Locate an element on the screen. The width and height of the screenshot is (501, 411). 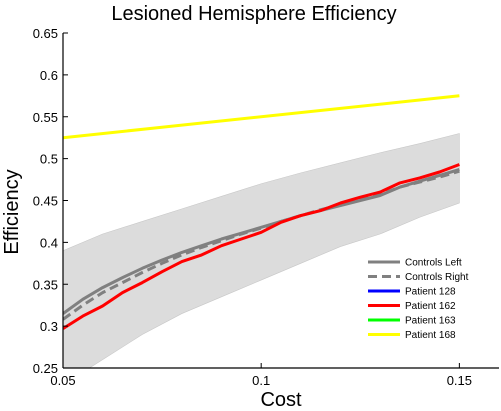
legend-label-2: Patient 128 is located at coordinates (430, 292).